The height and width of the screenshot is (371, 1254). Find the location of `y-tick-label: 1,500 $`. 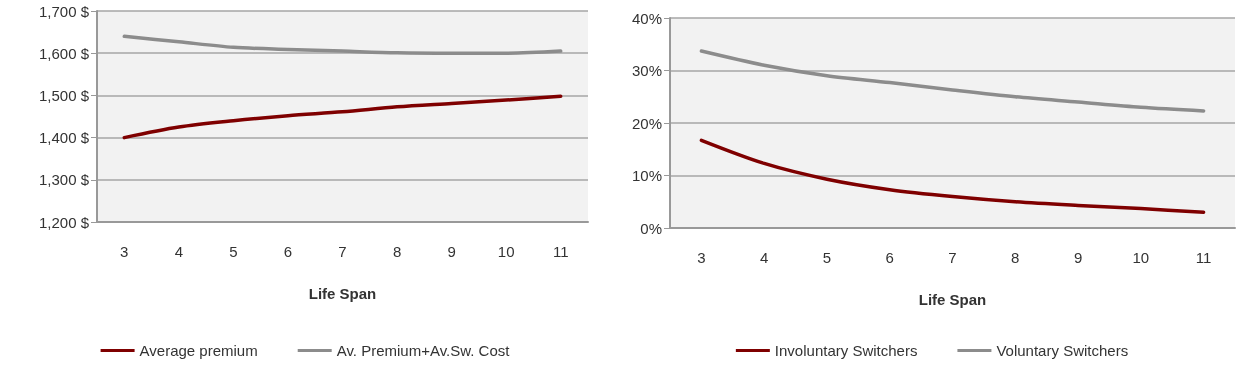

y-tick-label: 1,500 $ is located at coordinates (64, 95).